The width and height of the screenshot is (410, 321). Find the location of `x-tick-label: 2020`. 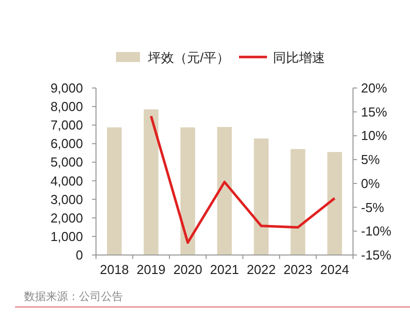

x-tick-label: 2020 is located at coordinates (187, 269).